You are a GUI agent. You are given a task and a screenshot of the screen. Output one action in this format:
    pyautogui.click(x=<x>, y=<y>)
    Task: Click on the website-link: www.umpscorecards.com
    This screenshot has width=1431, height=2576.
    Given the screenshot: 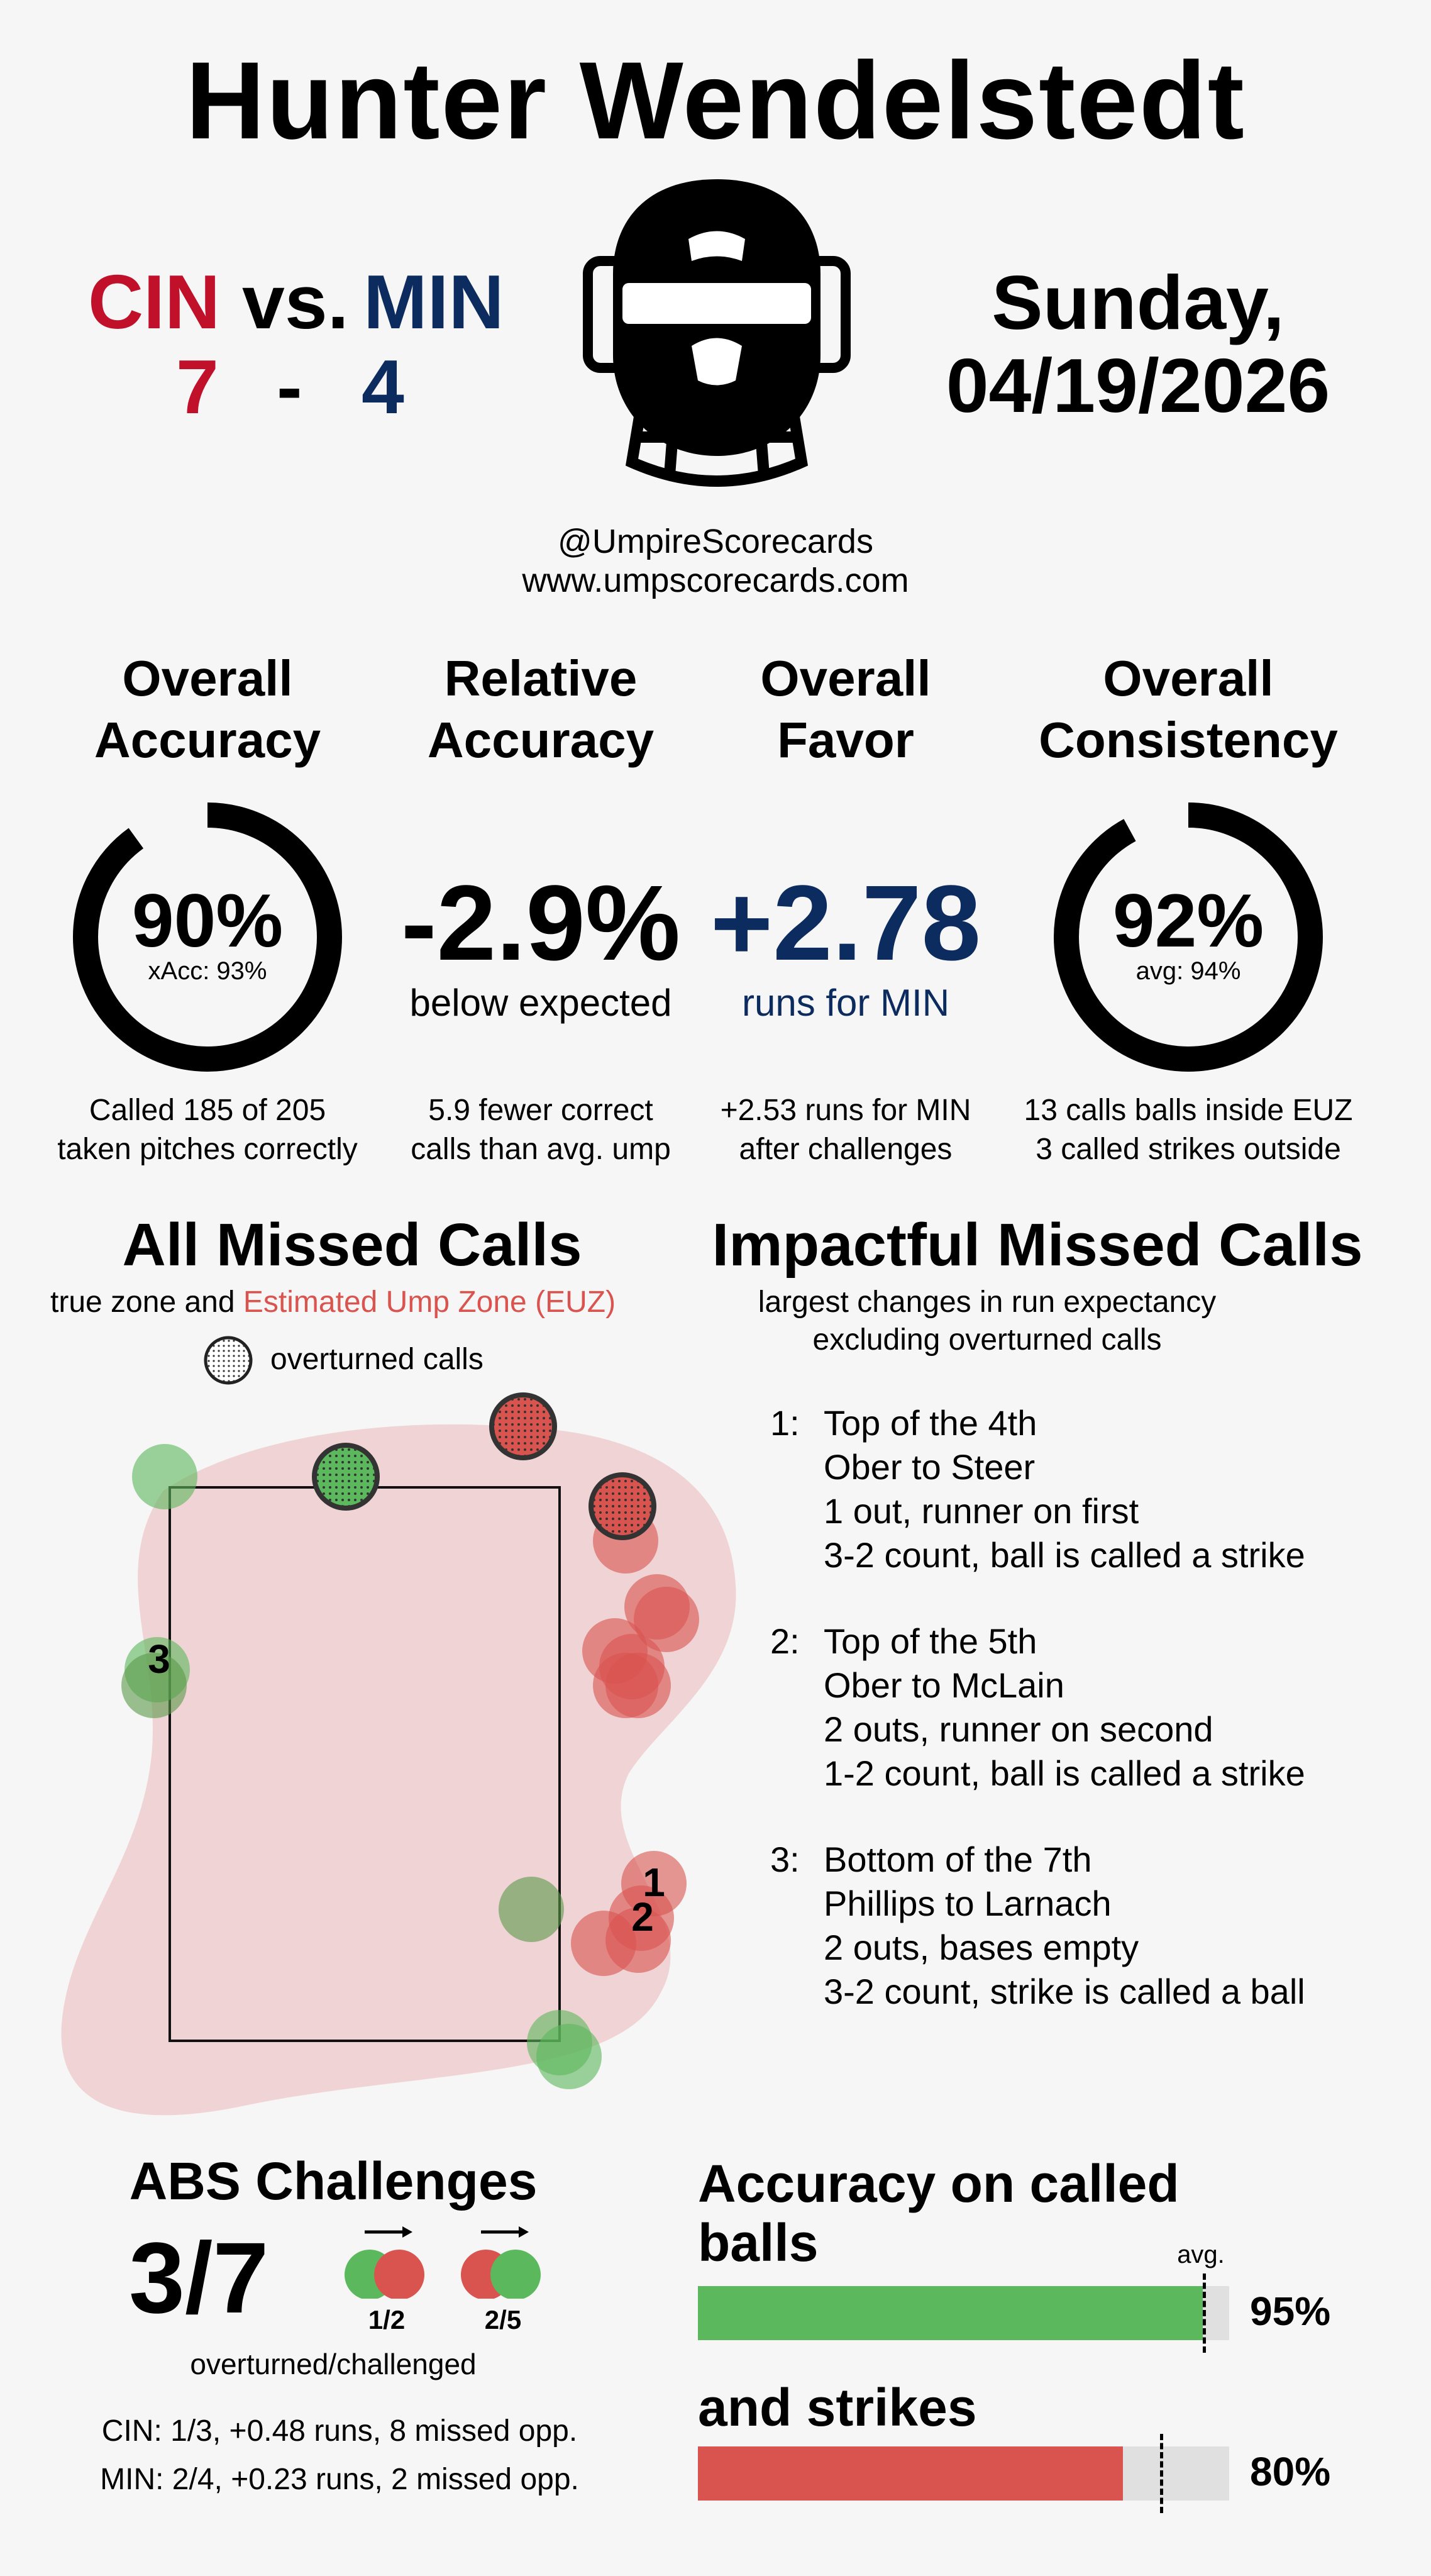 What is the action you would take?
    pyautogui.click(x=715, y=580)
    